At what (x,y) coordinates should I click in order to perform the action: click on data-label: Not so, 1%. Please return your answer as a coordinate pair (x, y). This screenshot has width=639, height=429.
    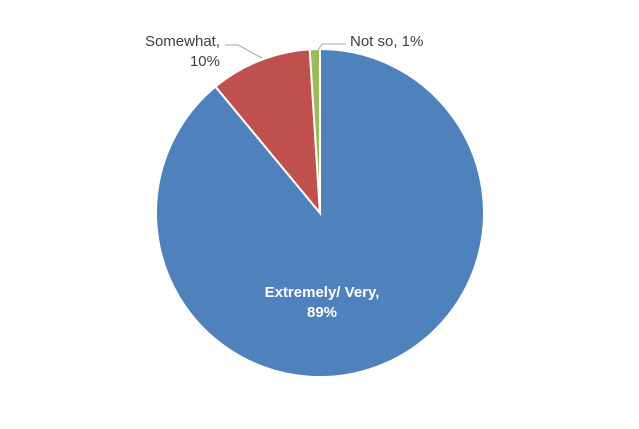
    Looking at the image, I should click on (387, 41).